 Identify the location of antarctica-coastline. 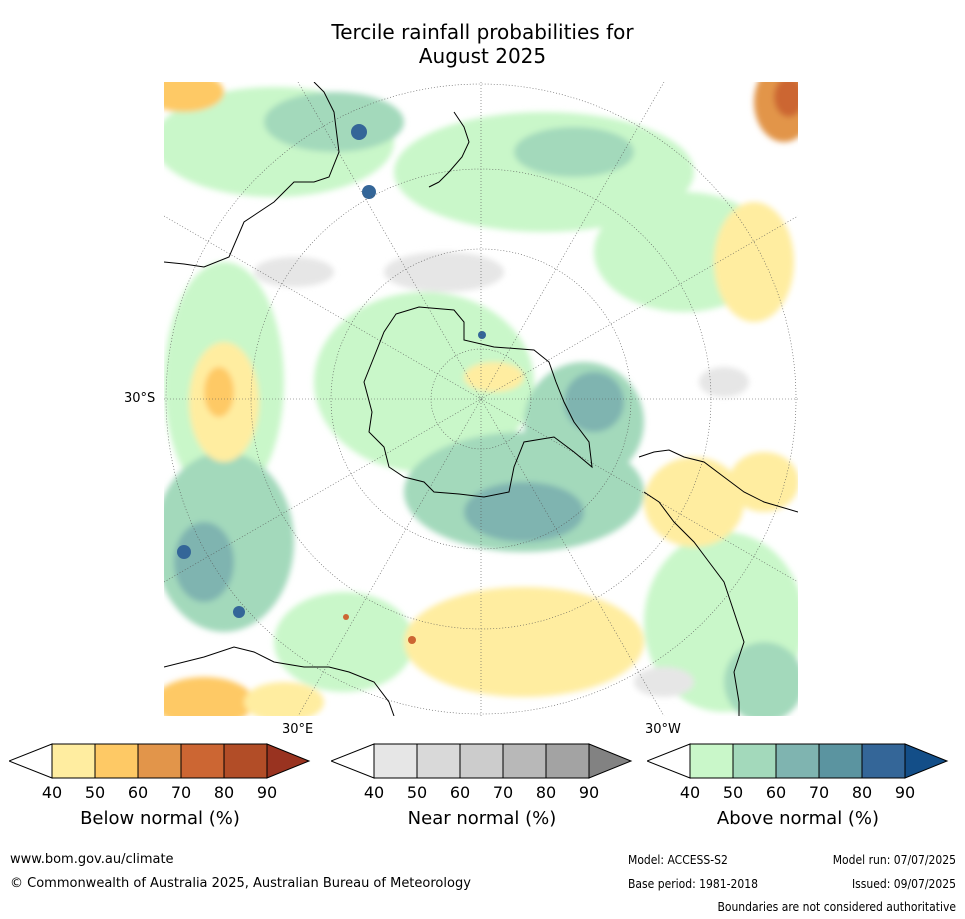
(478, 402).